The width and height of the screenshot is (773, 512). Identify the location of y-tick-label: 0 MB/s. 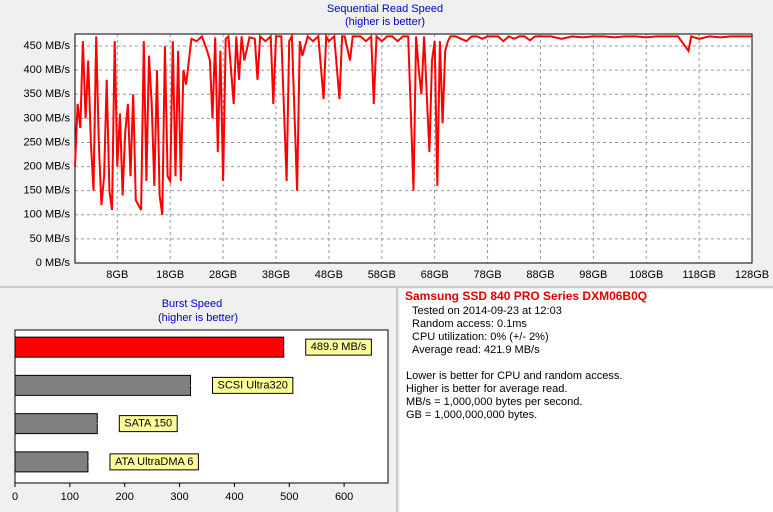
(53, 263).